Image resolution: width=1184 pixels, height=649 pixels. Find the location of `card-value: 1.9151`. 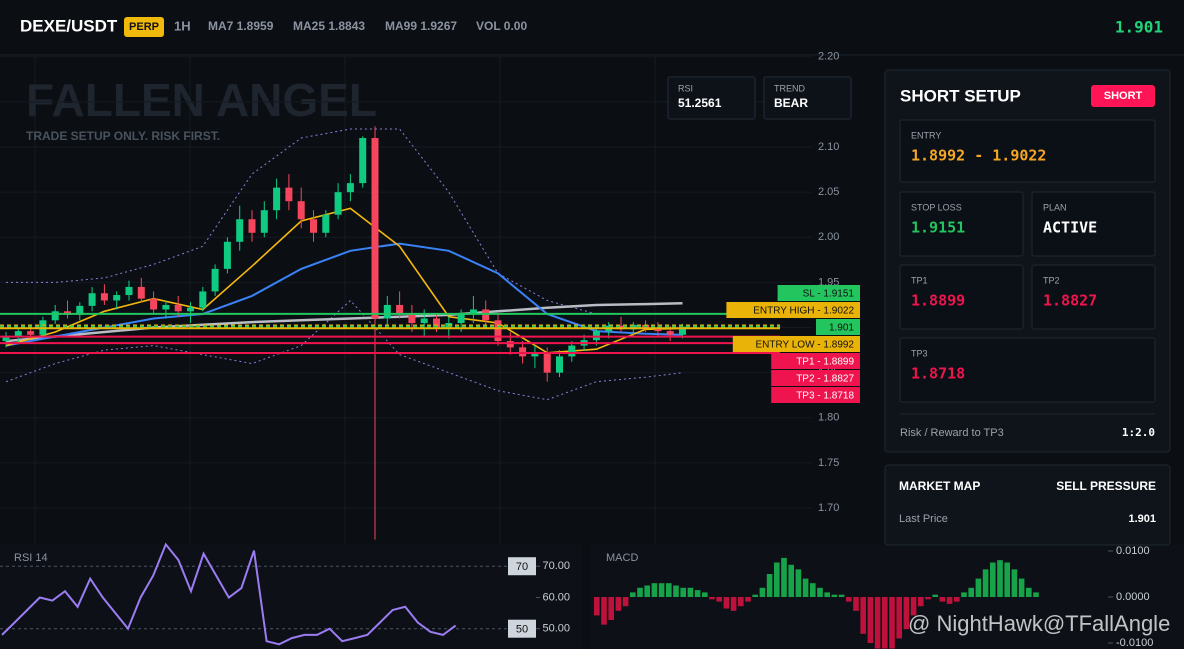

card-value: 1.9151 is located at coordinates (938, 228).